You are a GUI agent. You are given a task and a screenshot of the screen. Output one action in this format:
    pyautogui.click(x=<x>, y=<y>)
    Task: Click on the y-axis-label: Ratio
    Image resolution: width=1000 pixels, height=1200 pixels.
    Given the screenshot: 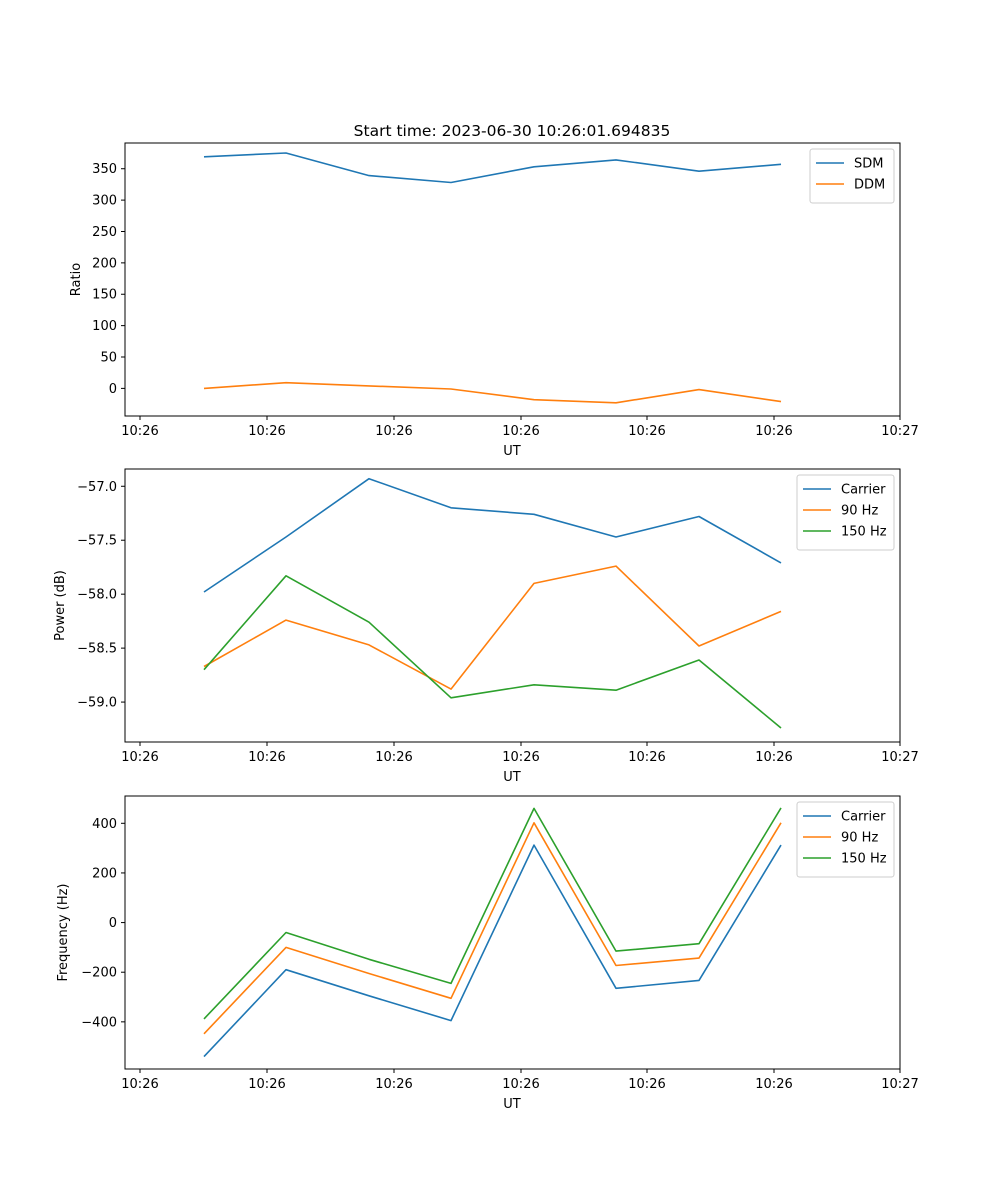 What is the action you would take?
    pyautogui.click(x=76, y=279)
    